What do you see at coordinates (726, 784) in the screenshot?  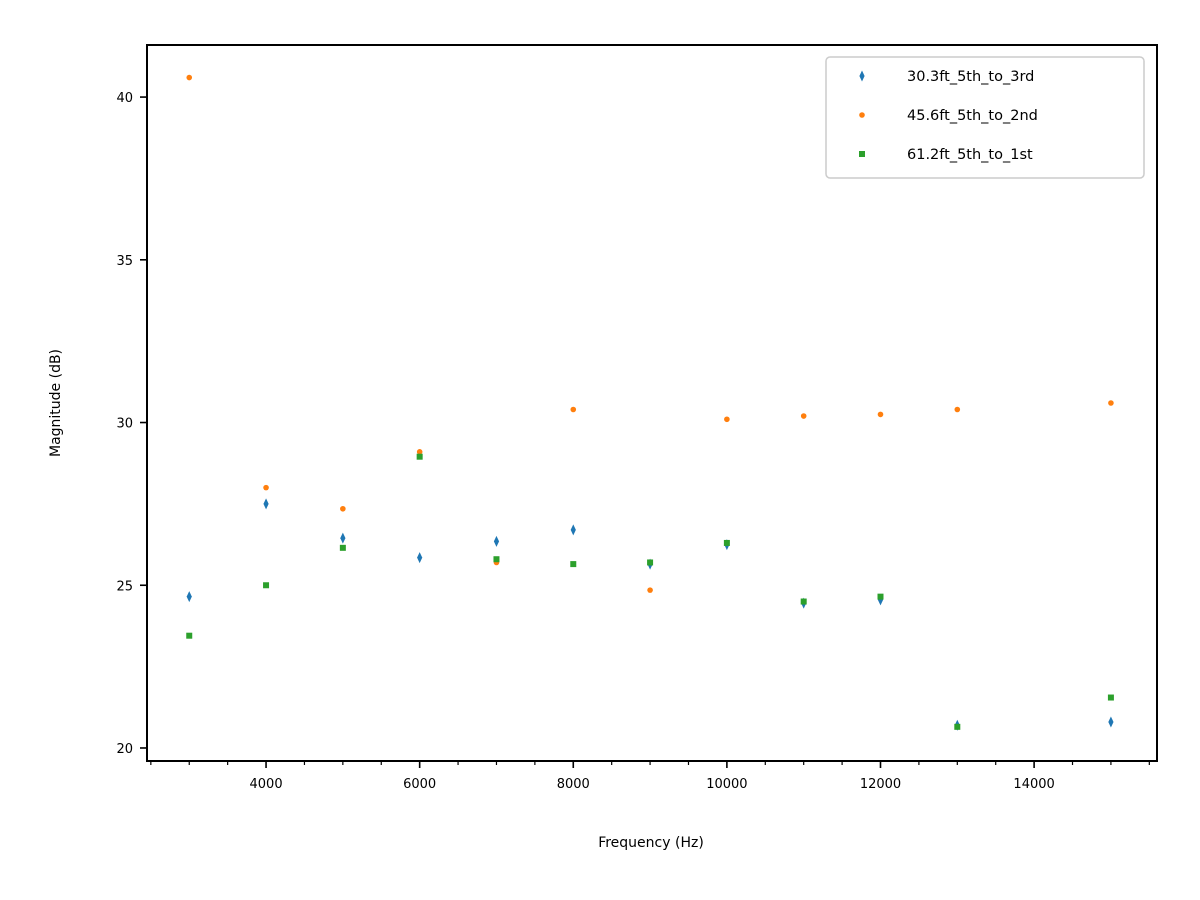 I see `x-tick-label: 10000` at bounding box center [726, 784].